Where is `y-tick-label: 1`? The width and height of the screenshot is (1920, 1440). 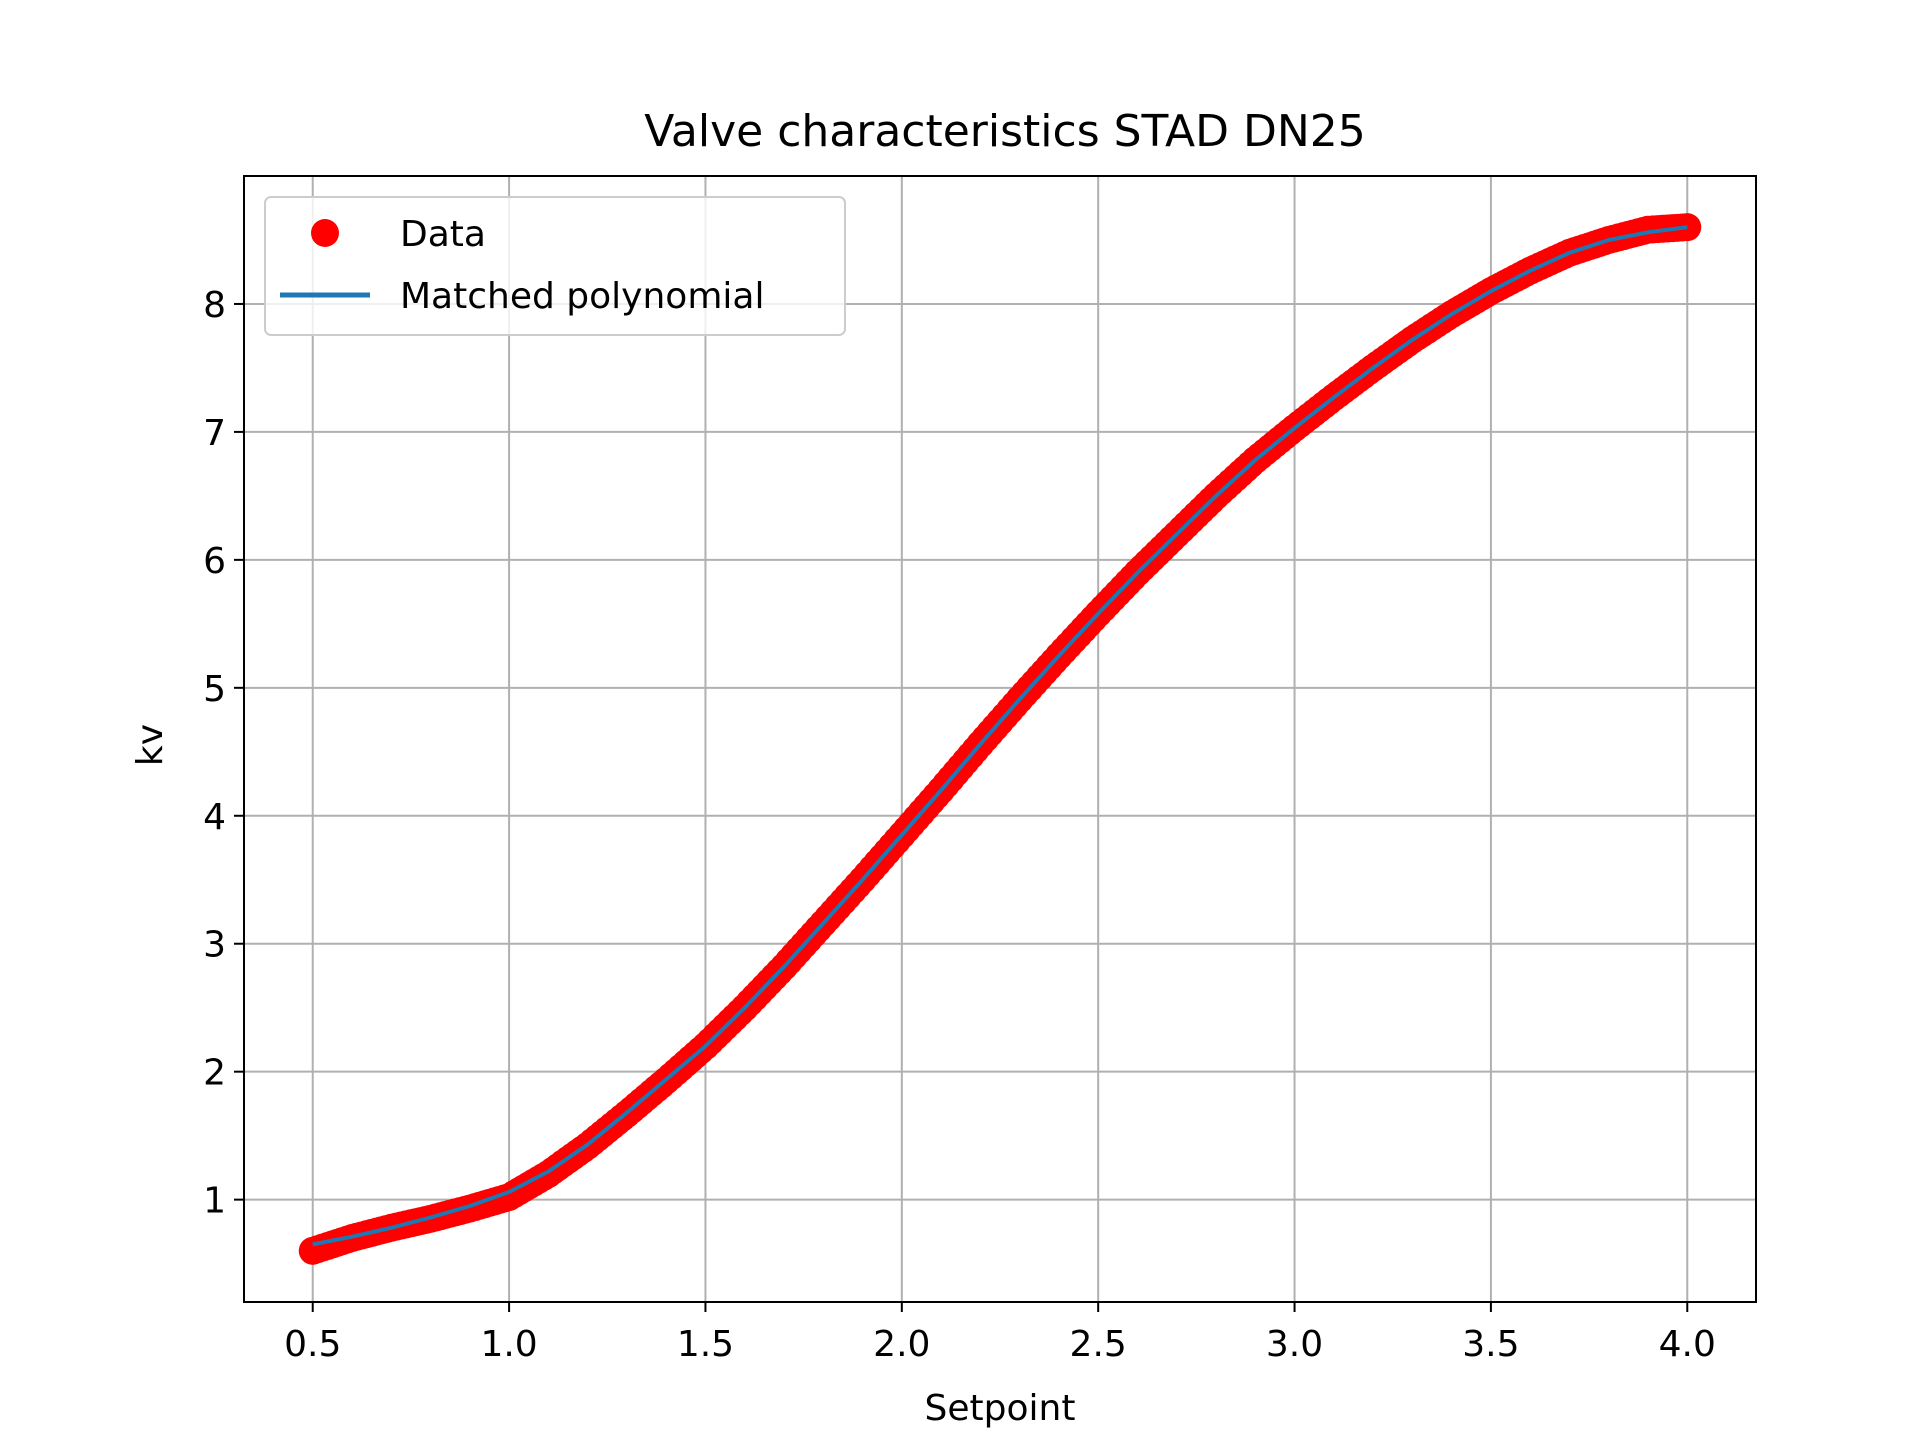 y-tick-label: 1 is located at coordinates (214, 1201).